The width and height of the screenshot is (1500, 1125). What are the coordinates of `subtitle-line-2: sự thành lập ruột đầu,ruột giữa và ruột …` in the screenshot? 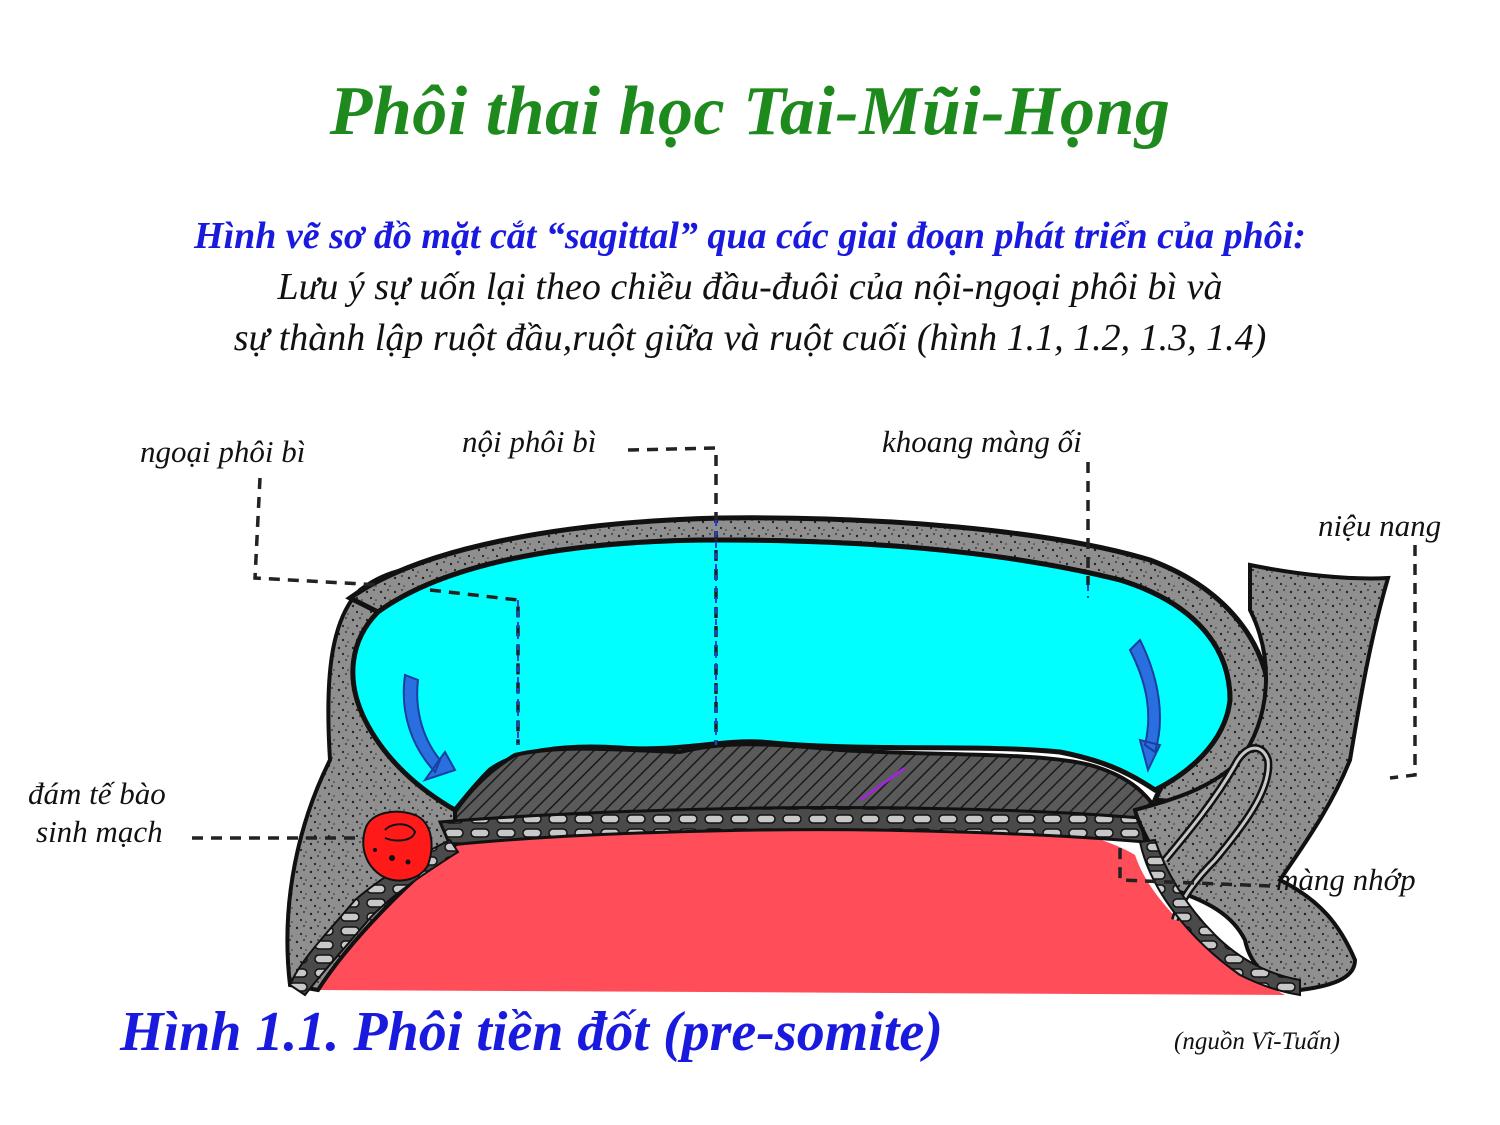 It's located at (750, 338).